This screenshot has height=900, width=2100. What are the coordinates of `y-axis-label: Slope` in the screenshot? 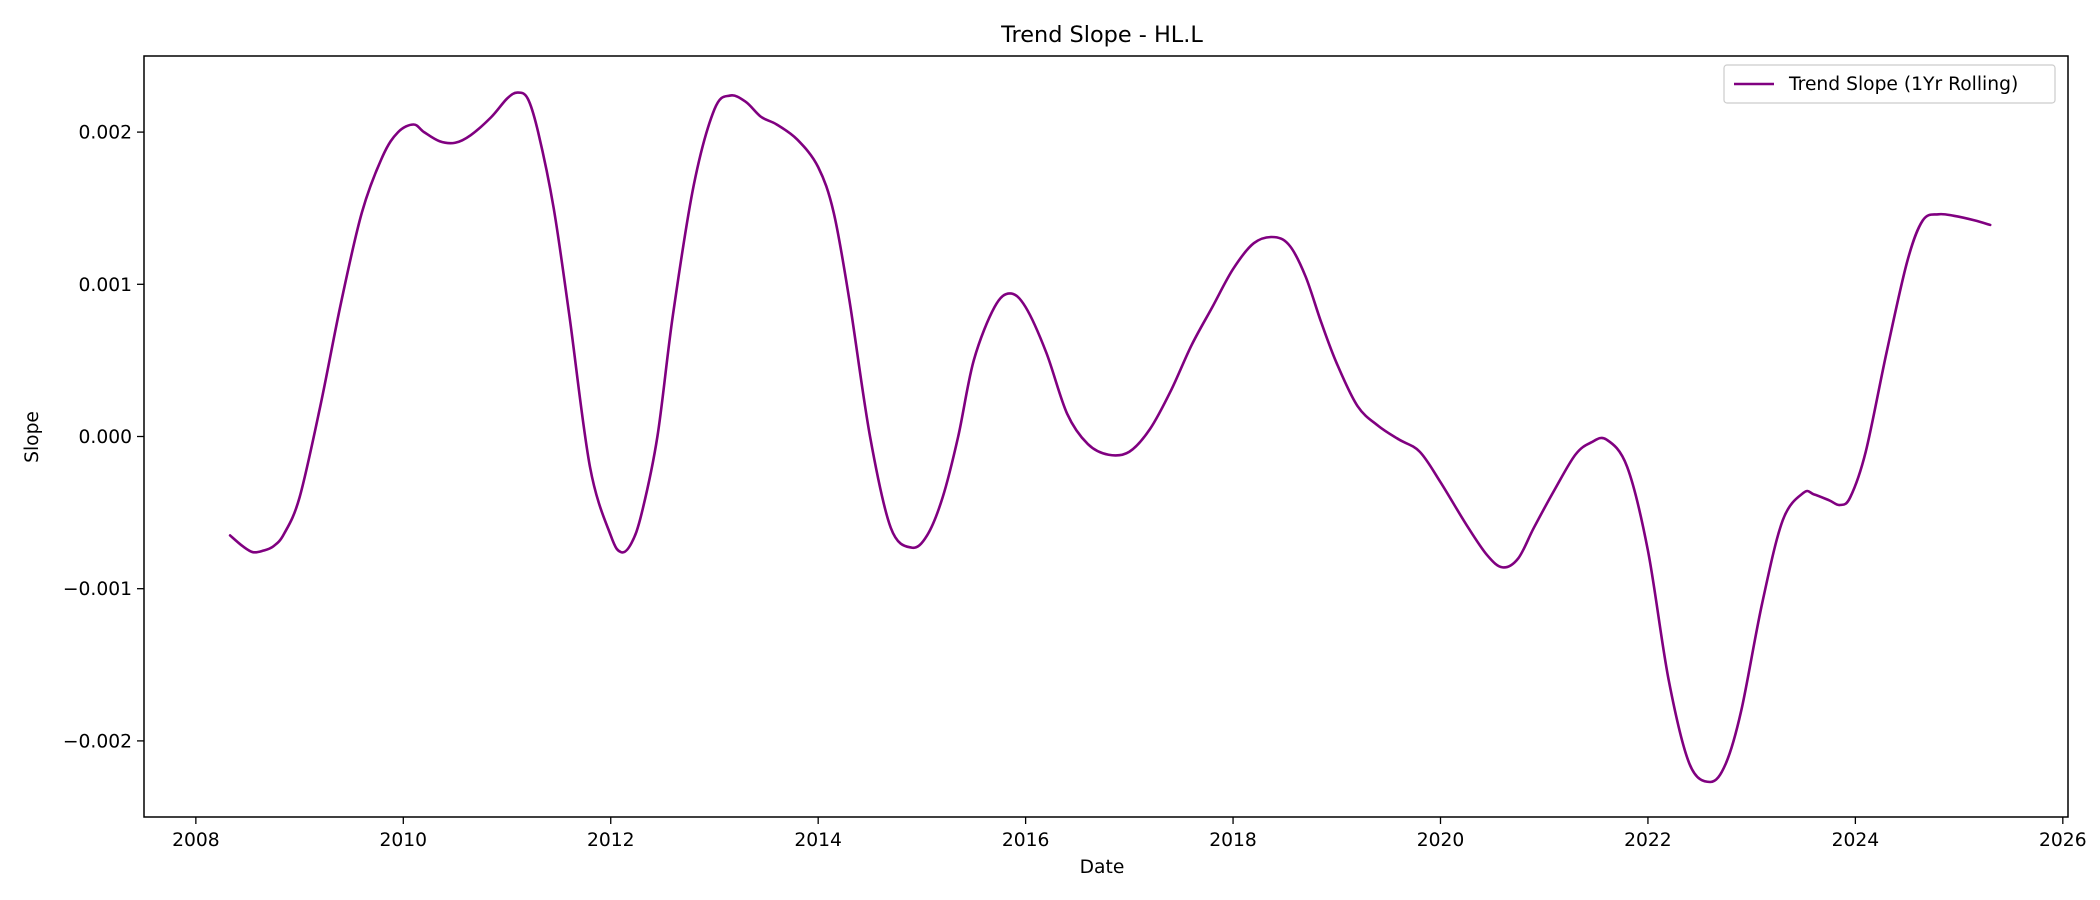 It's located at (32, 437).